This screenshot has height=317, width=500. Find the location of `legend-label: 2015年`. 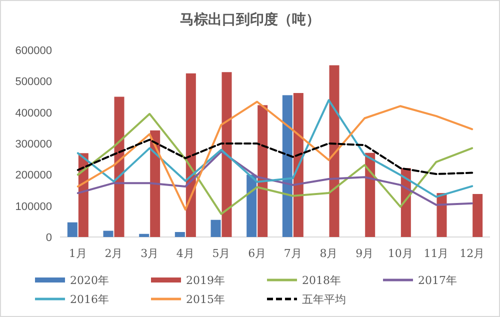

legend-label: 2015年 is located at coordinates (205, 299).